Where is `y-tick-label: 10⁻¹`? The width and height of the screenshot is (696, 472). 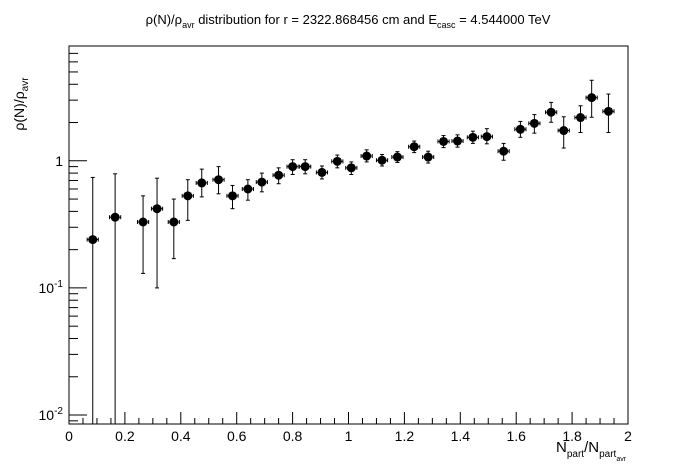 y-tick-label: 10⁻¹ is located at coordinates (51, 287).